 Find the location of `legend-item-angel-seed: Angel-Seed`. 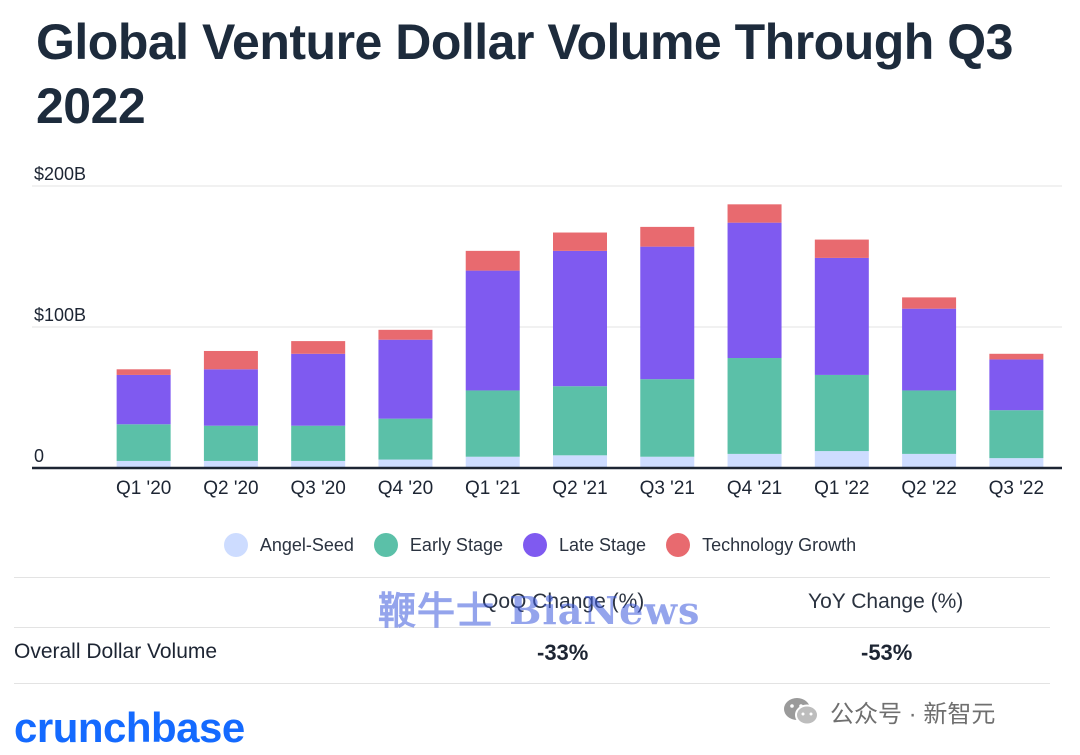

legend-item-angel-seed: Angel-Seed is located at coordinates (288, 545).